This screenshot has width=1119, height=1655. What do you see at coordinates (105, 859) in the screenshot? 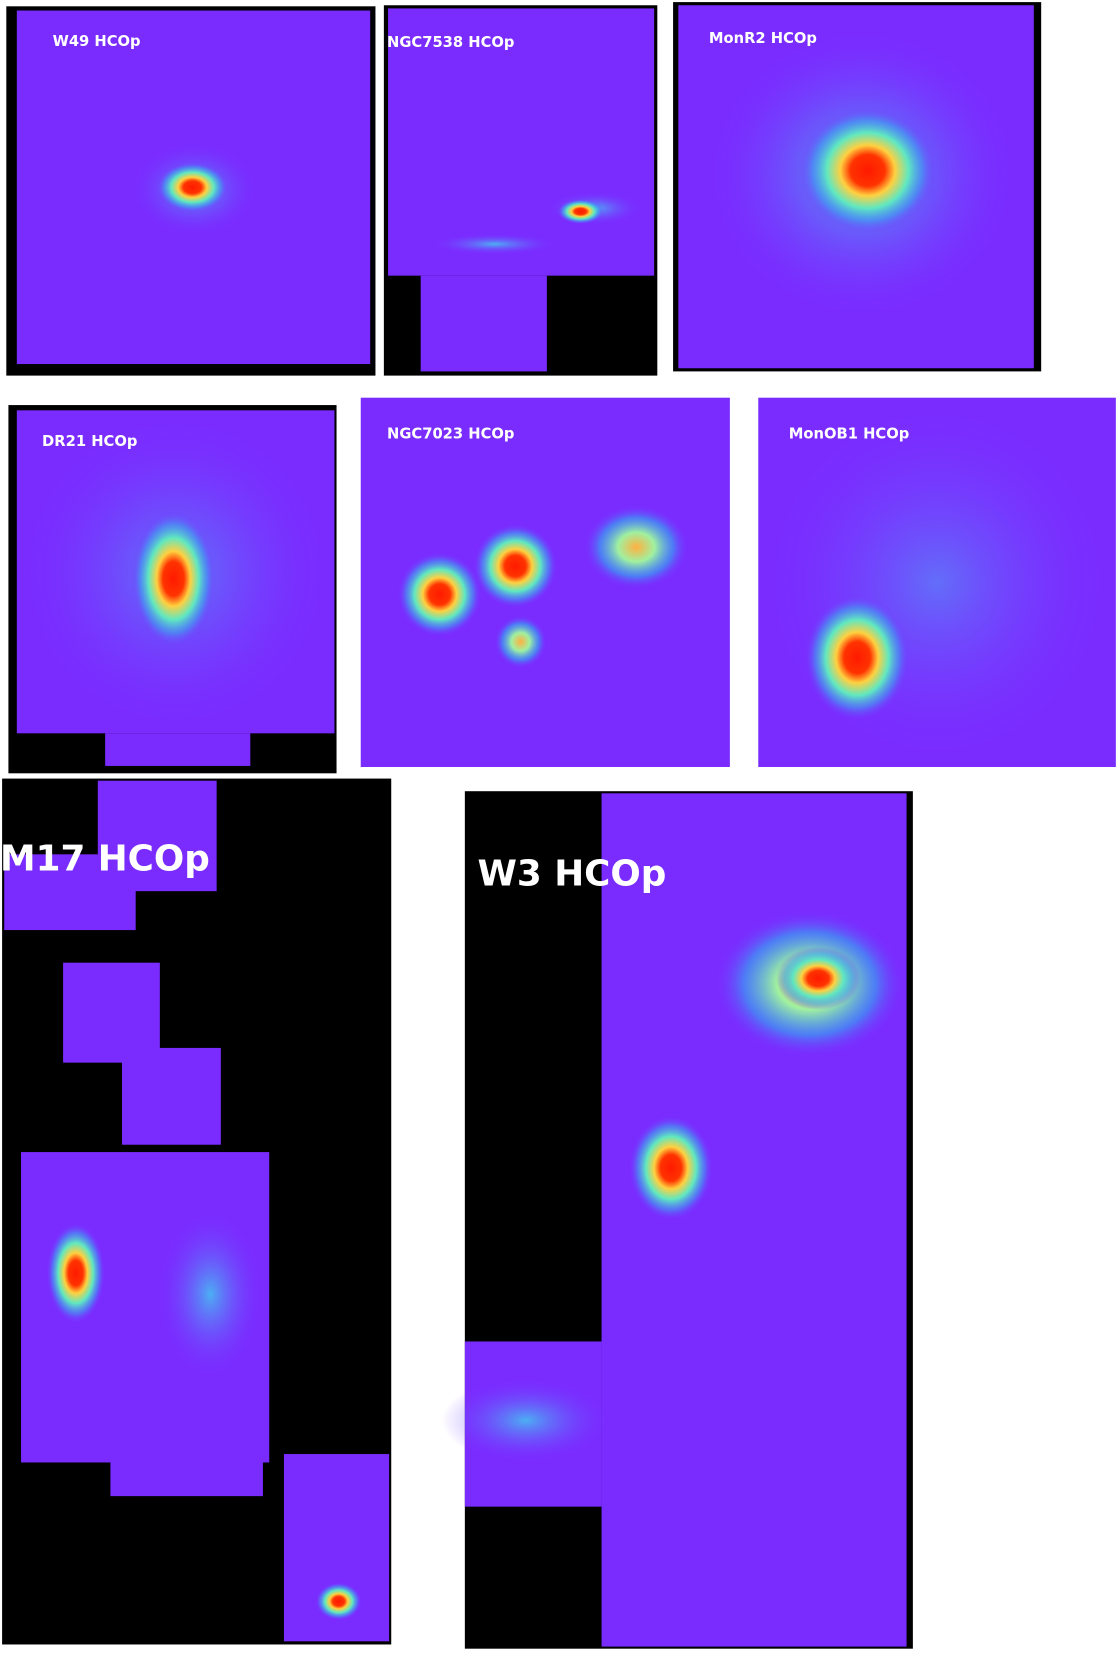
I see `panel-label: M17 HCOp` at bounding box center [105, 859].